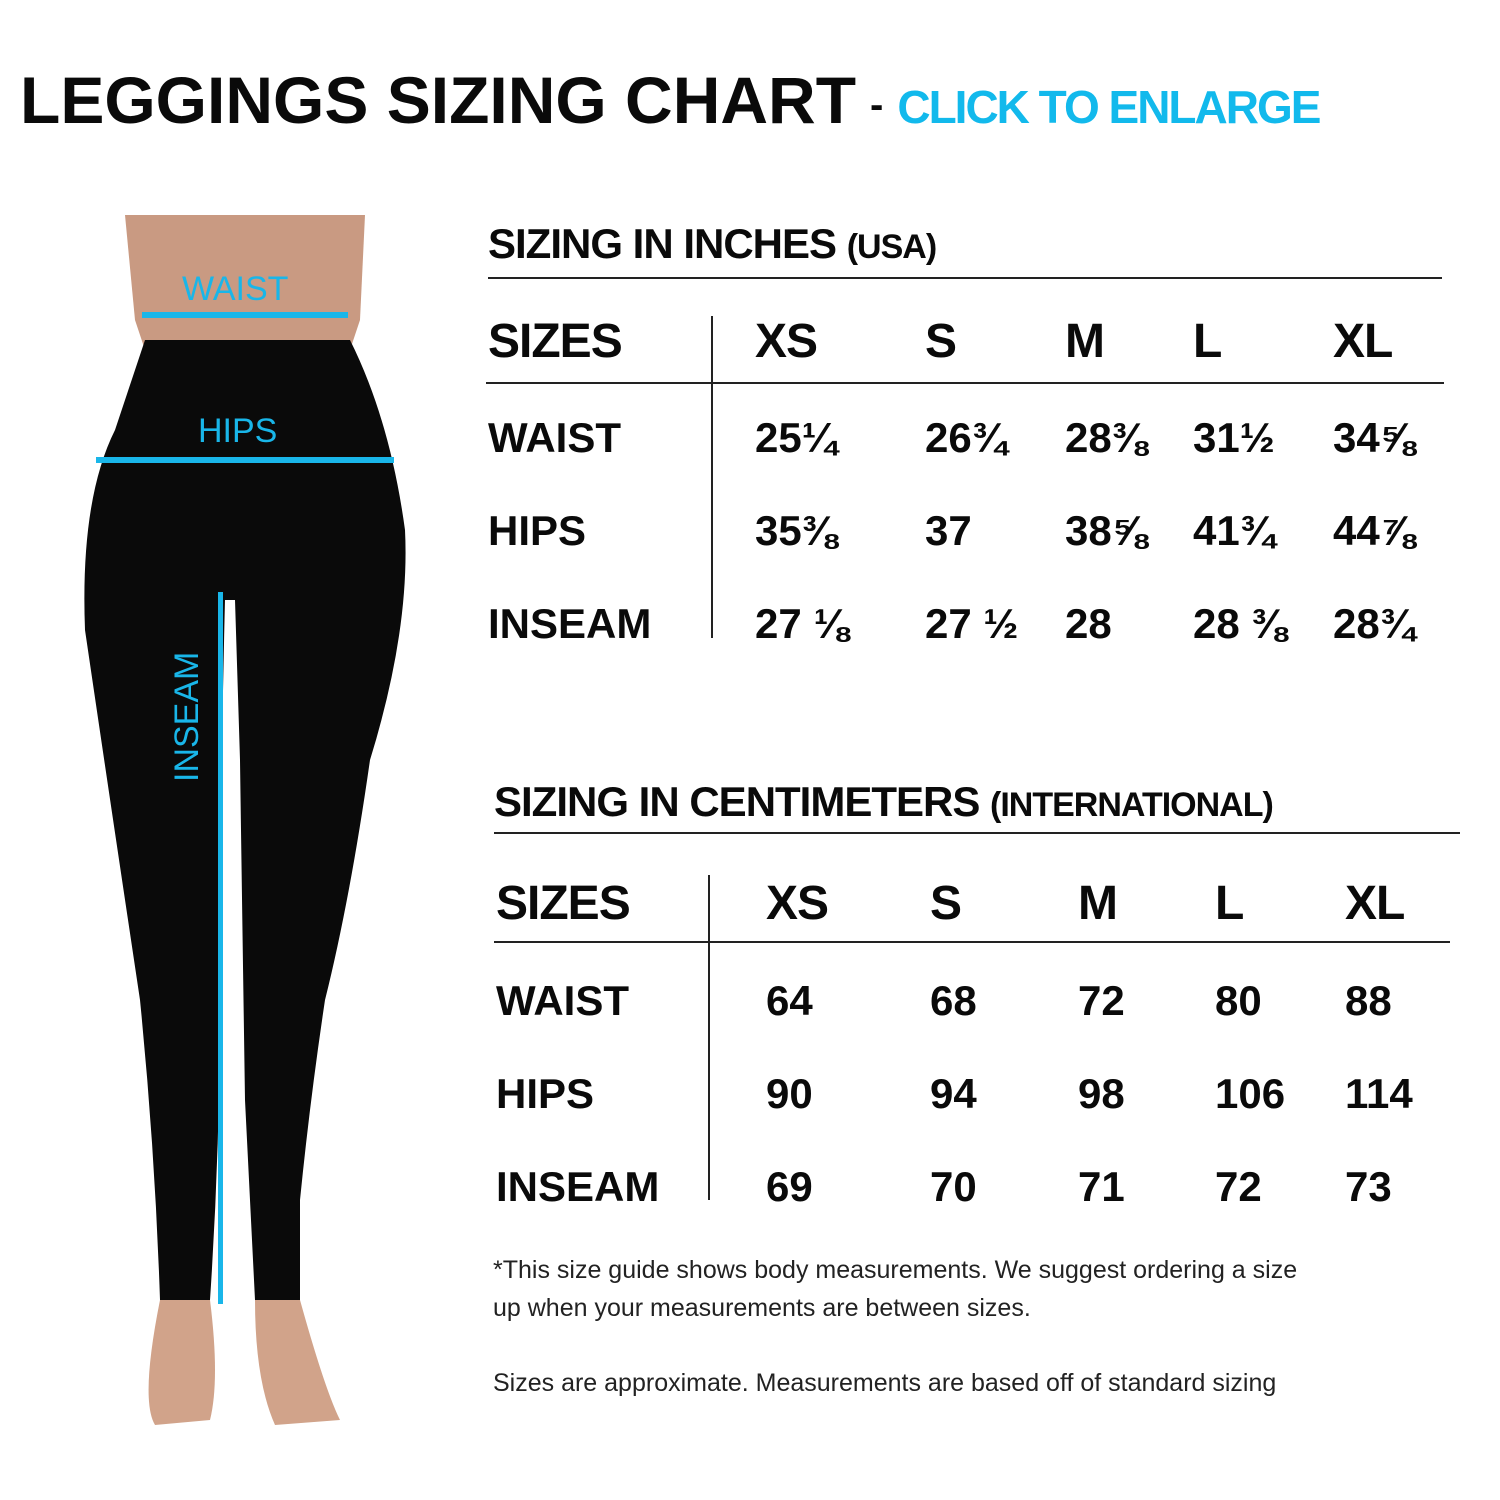 Image resolution: width=1500 pixels, height=1500 pixels. I want to click on table-cell: 35⅜, so click(796, 530).